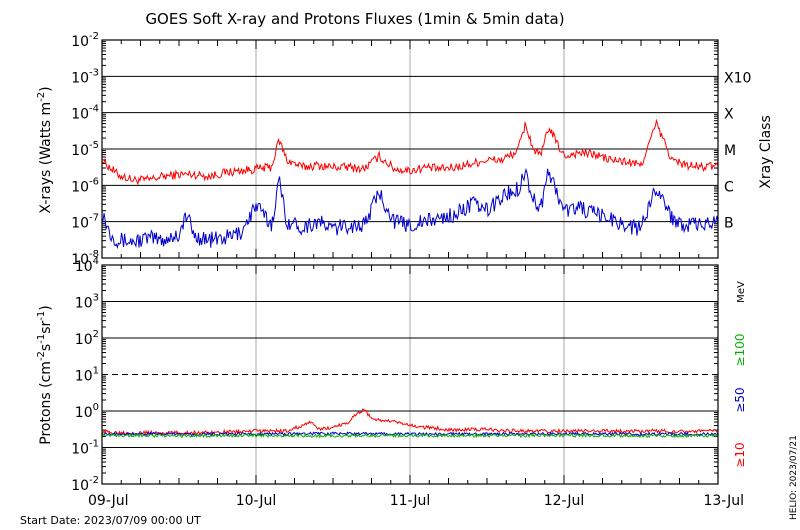 Image resolution: width=800 pixels, height=530 pixels. Describe the element at coordinates (85, 222) in the screenshot. I see `y-tick-label: 10⁻⁷` at that location.